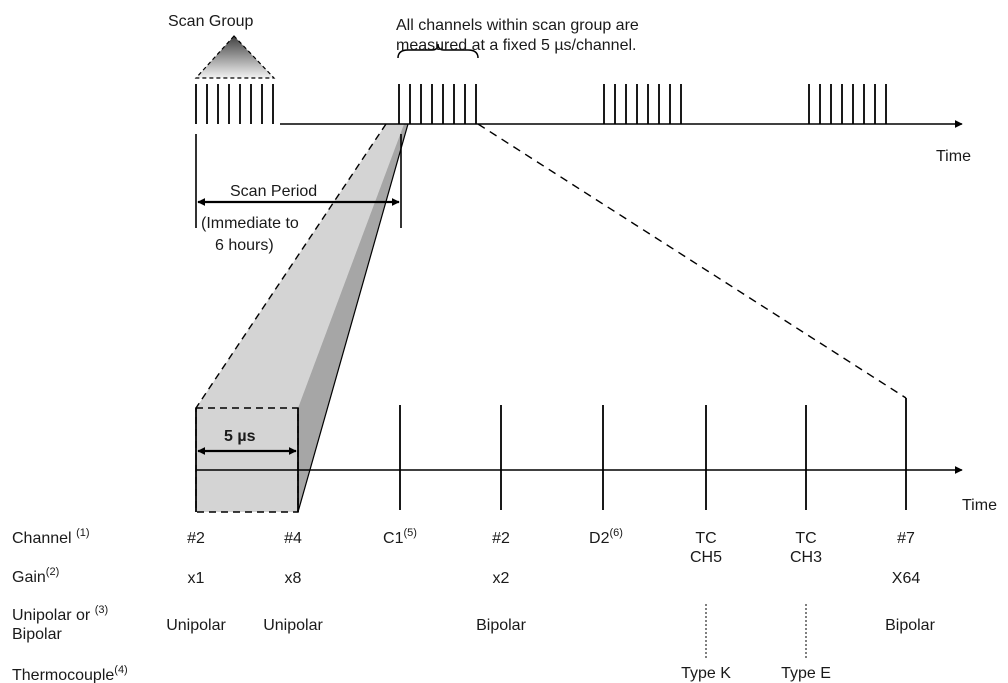  Describe the element at coordinates (210, 21) in the screenshot. I see `scan-group-label: Scan Group` at that location.